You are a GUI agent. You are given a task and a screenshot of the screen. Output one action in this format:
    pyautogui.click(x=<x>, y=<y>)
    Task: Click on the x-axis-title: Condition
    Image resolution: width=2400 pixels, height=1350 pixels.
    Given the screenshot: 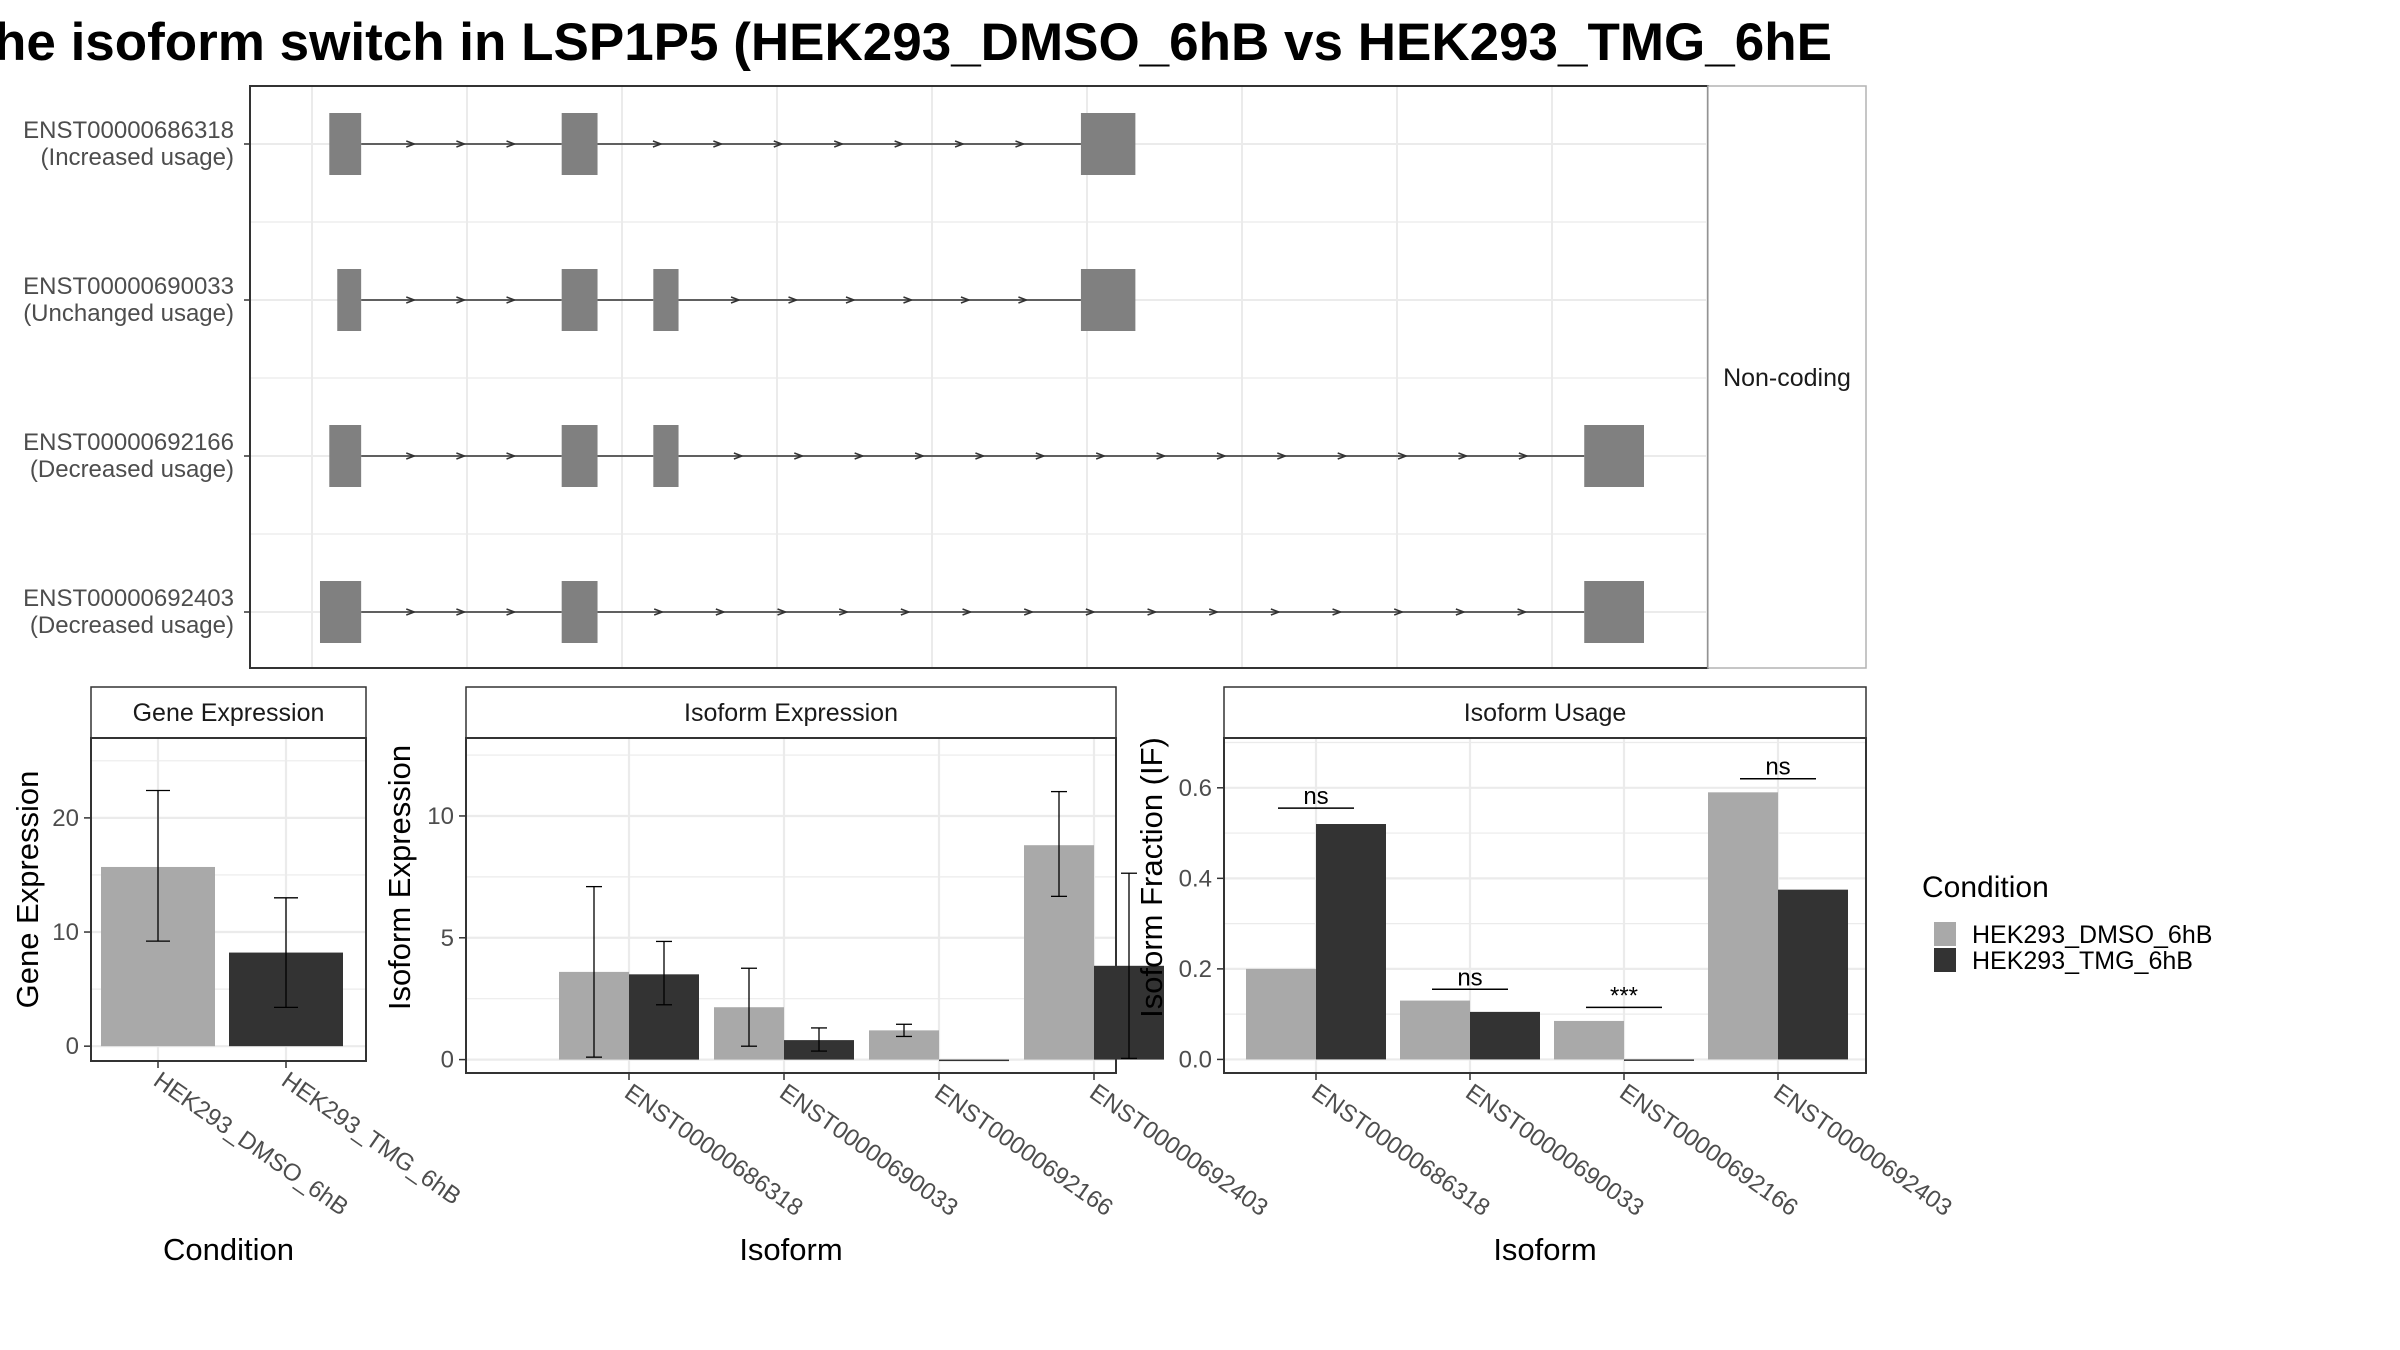 What is the action you would take?
    pyautogui.click(x=228, y=1249)
    